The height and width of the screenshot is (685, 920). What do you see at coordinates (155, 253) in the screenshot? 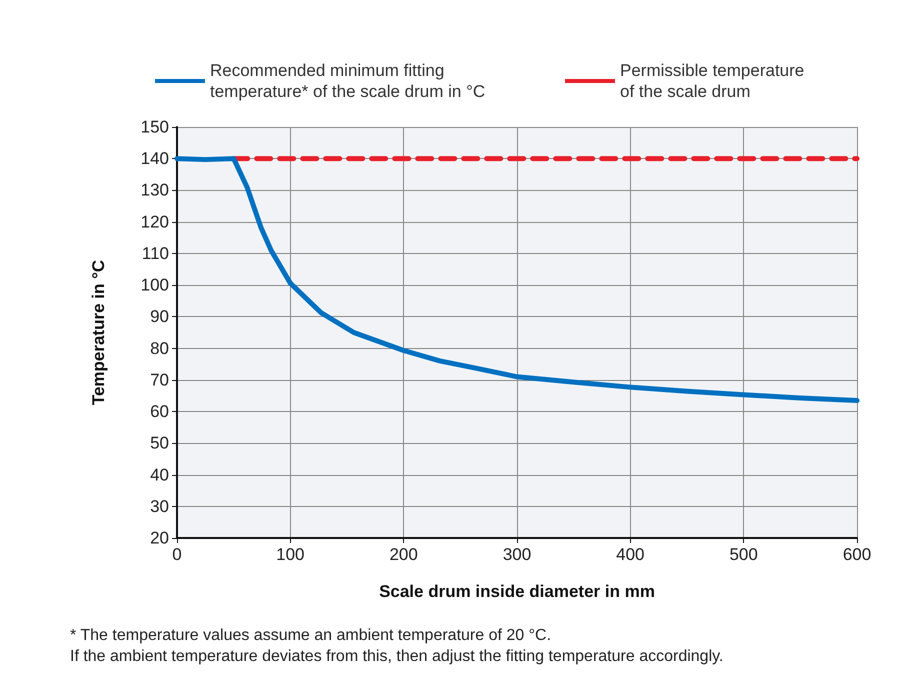
I see `y-tick-label: 110` at bounding box center [155, 253].